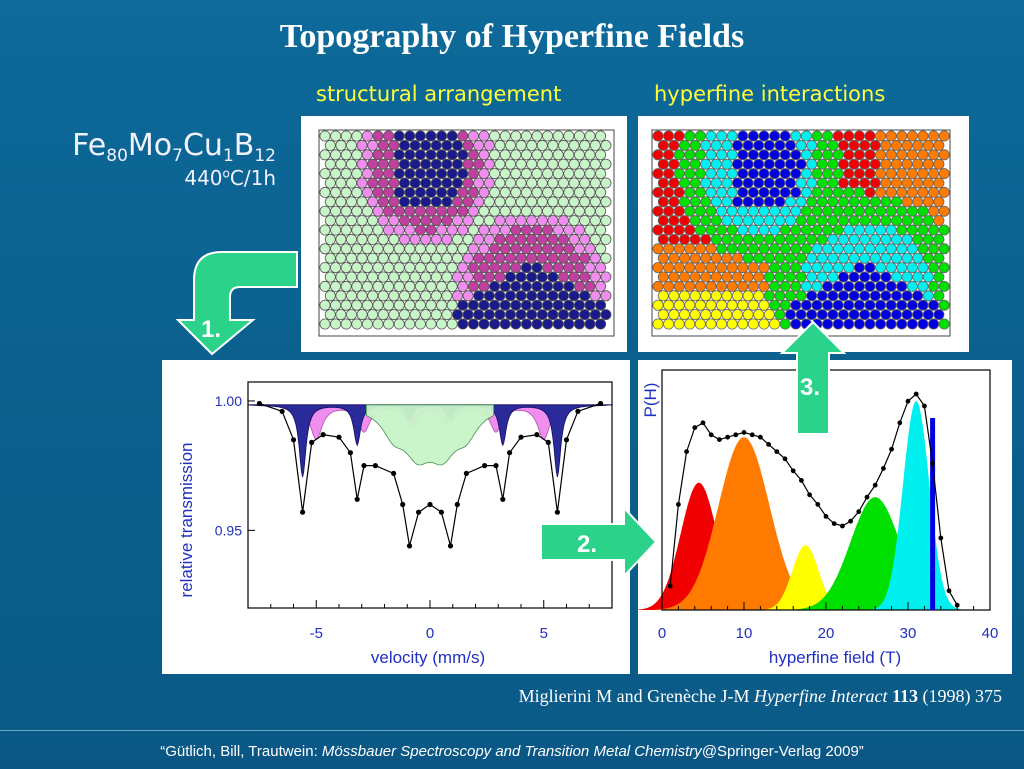 The image size is (1024, 769). What do you see at coordinates (587, 544) in the screenshot?
I see `step-2-label: 2.` at bounding box center [587, 544].